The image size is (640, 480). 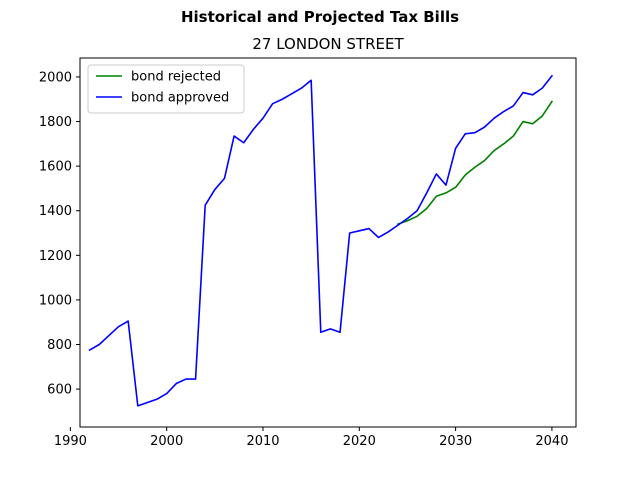 What do you see at coordinates (551, 441) in the screenshot?
I see `x-tick-label: 2040` at bounding box center [551, 441].